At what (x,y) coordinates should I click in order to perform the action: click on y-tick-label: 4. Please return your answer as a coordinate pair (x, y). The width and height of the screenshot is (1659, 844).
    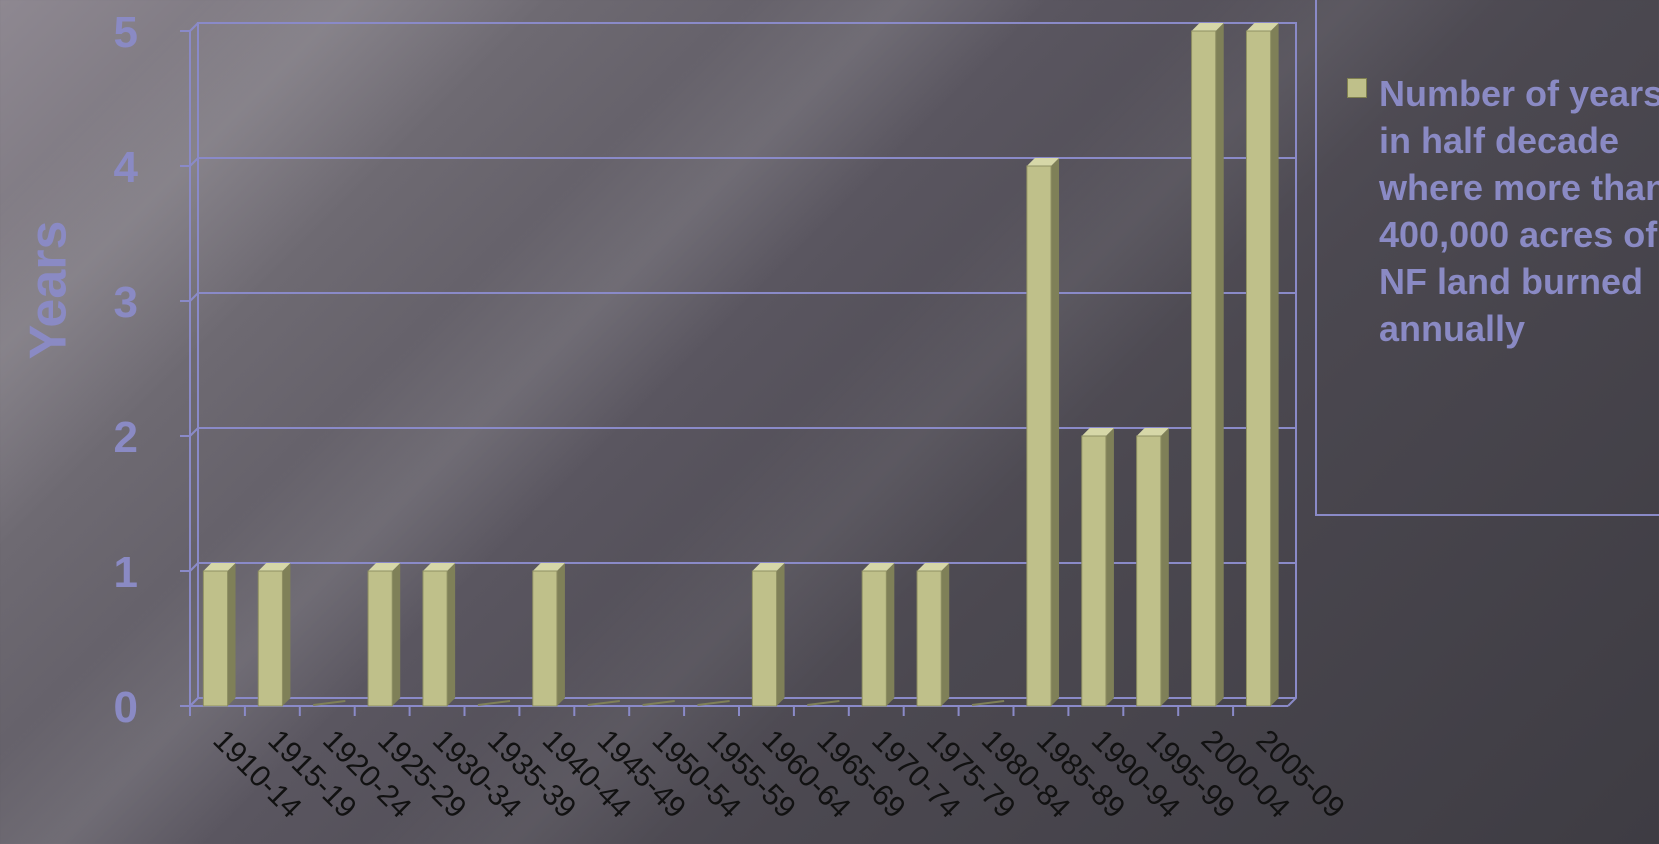
    Looking at the image, I should click on (126, 167).